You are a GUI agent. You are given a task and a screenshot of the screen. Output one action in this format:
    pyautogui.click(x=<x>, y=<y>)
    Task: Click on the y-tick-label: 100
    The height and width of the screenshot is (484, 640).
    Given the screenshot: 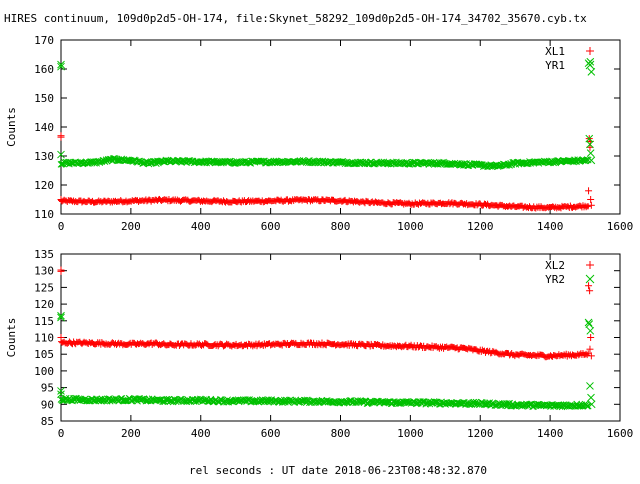 What is the action you would take?
    pyautogui.click(x=44, y=371)
    